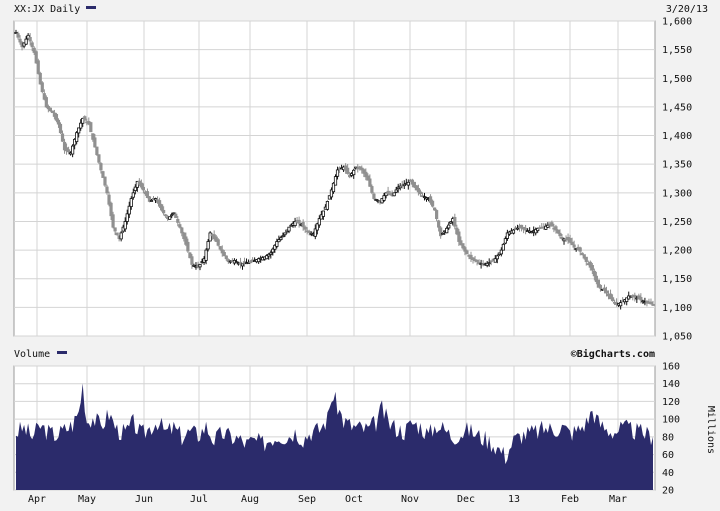 Image resolution: width=720 pixels, height=511 pixels. Describe the element at coordinates (677, 136) in the screenshot. I see `price-tick-label: 1,400` at that location.